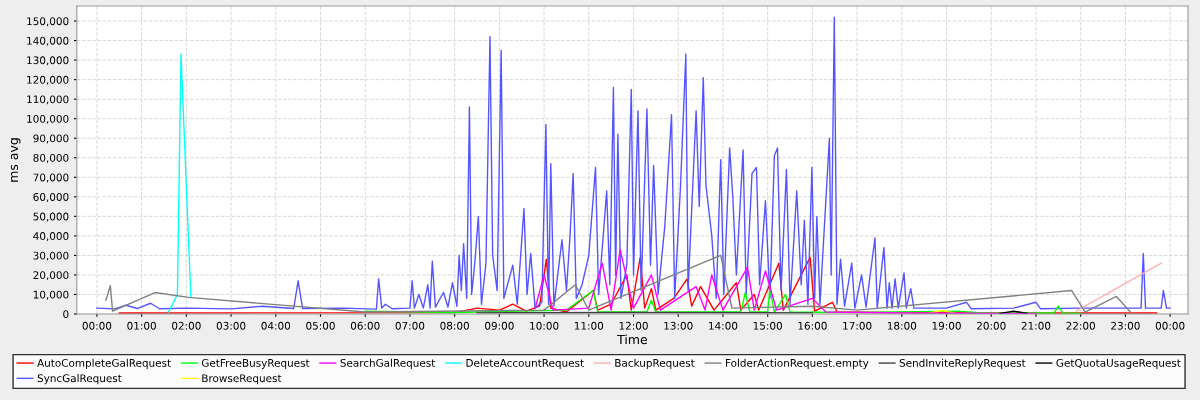 The width and height of the screenshot is (1200, 400). I want to click on x-tick-label: 19:00, so click(946, 325).